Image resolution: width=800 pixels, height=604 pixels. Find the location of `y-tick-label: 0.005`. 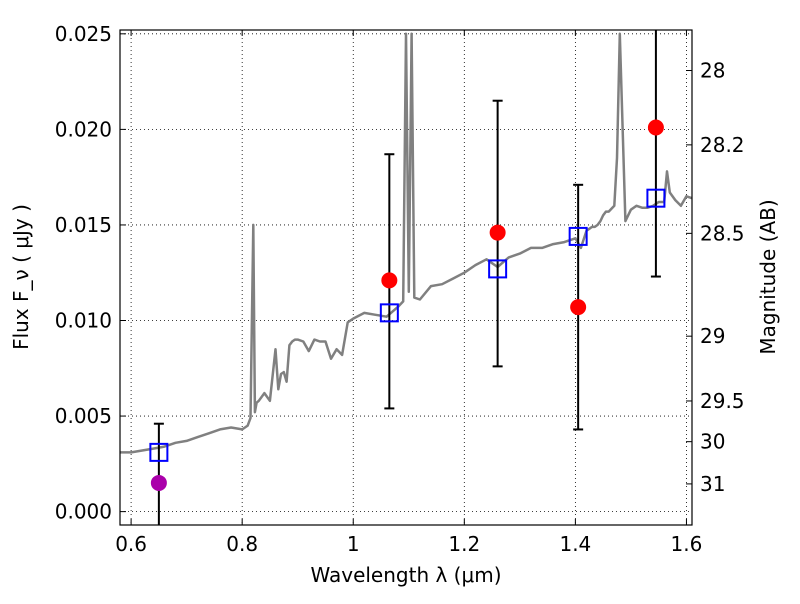

y-tick-label: 0.005 is located at coordinates (83, 416).